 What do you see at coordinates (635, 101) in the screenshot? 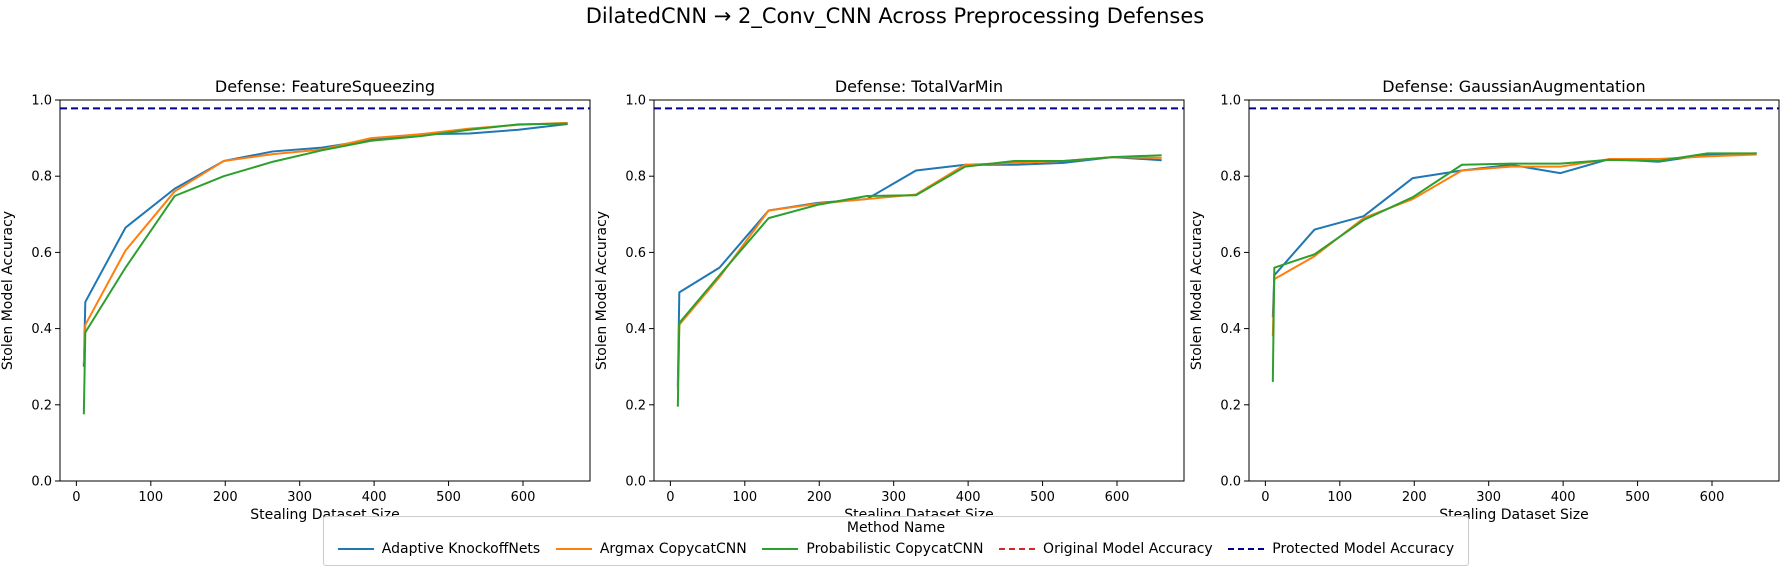
I see `panel-2-ytick-label-1: 1.0` at bounding box center [635, 101].